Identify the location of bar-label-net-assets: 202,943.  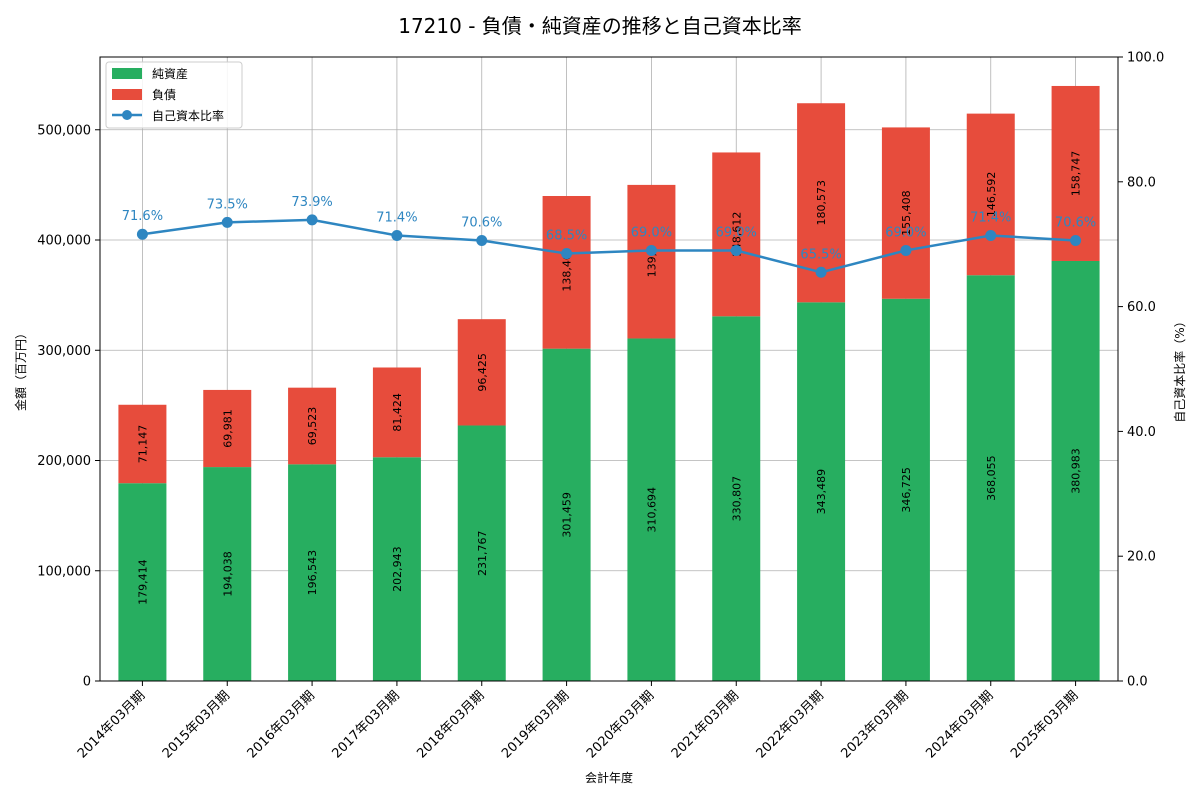
(397, 569).